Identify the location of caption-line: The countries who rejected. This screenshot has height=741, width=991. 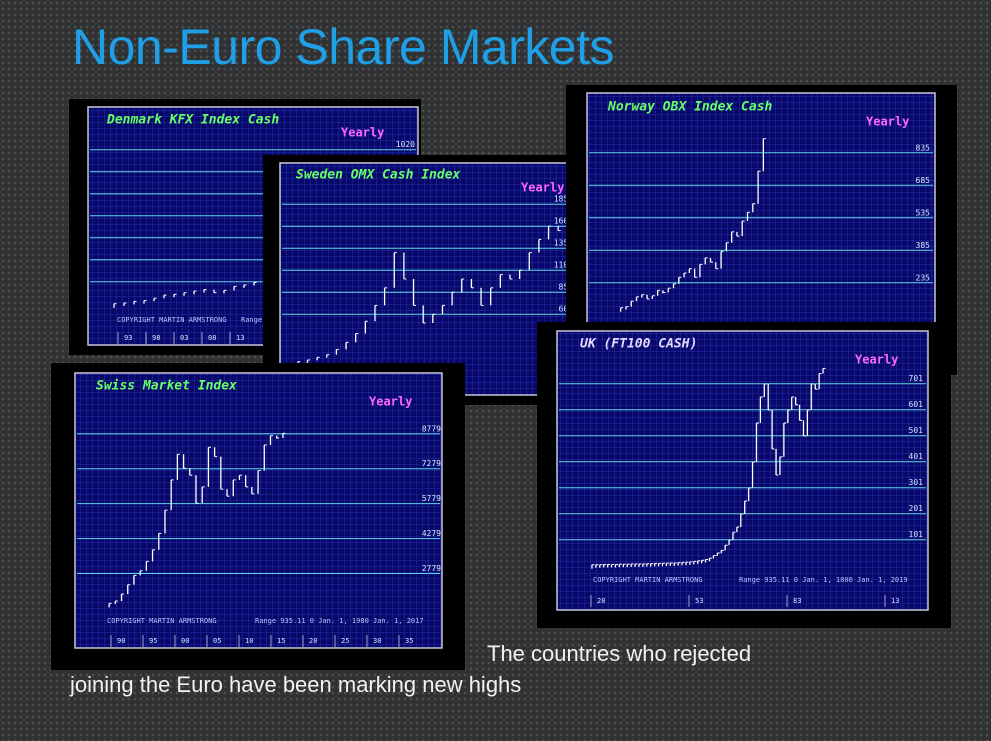
(619, 653).